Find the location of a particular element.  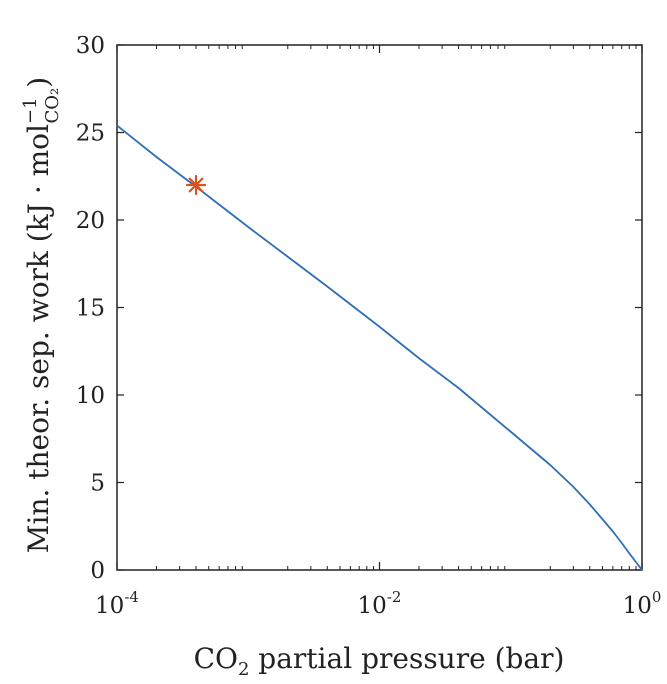

svg-text:Min. theor. sep. work (kJ · mo: Min. theor. sep. work (kJ · mol−1CO₂) is located at coordinates (41, 315).